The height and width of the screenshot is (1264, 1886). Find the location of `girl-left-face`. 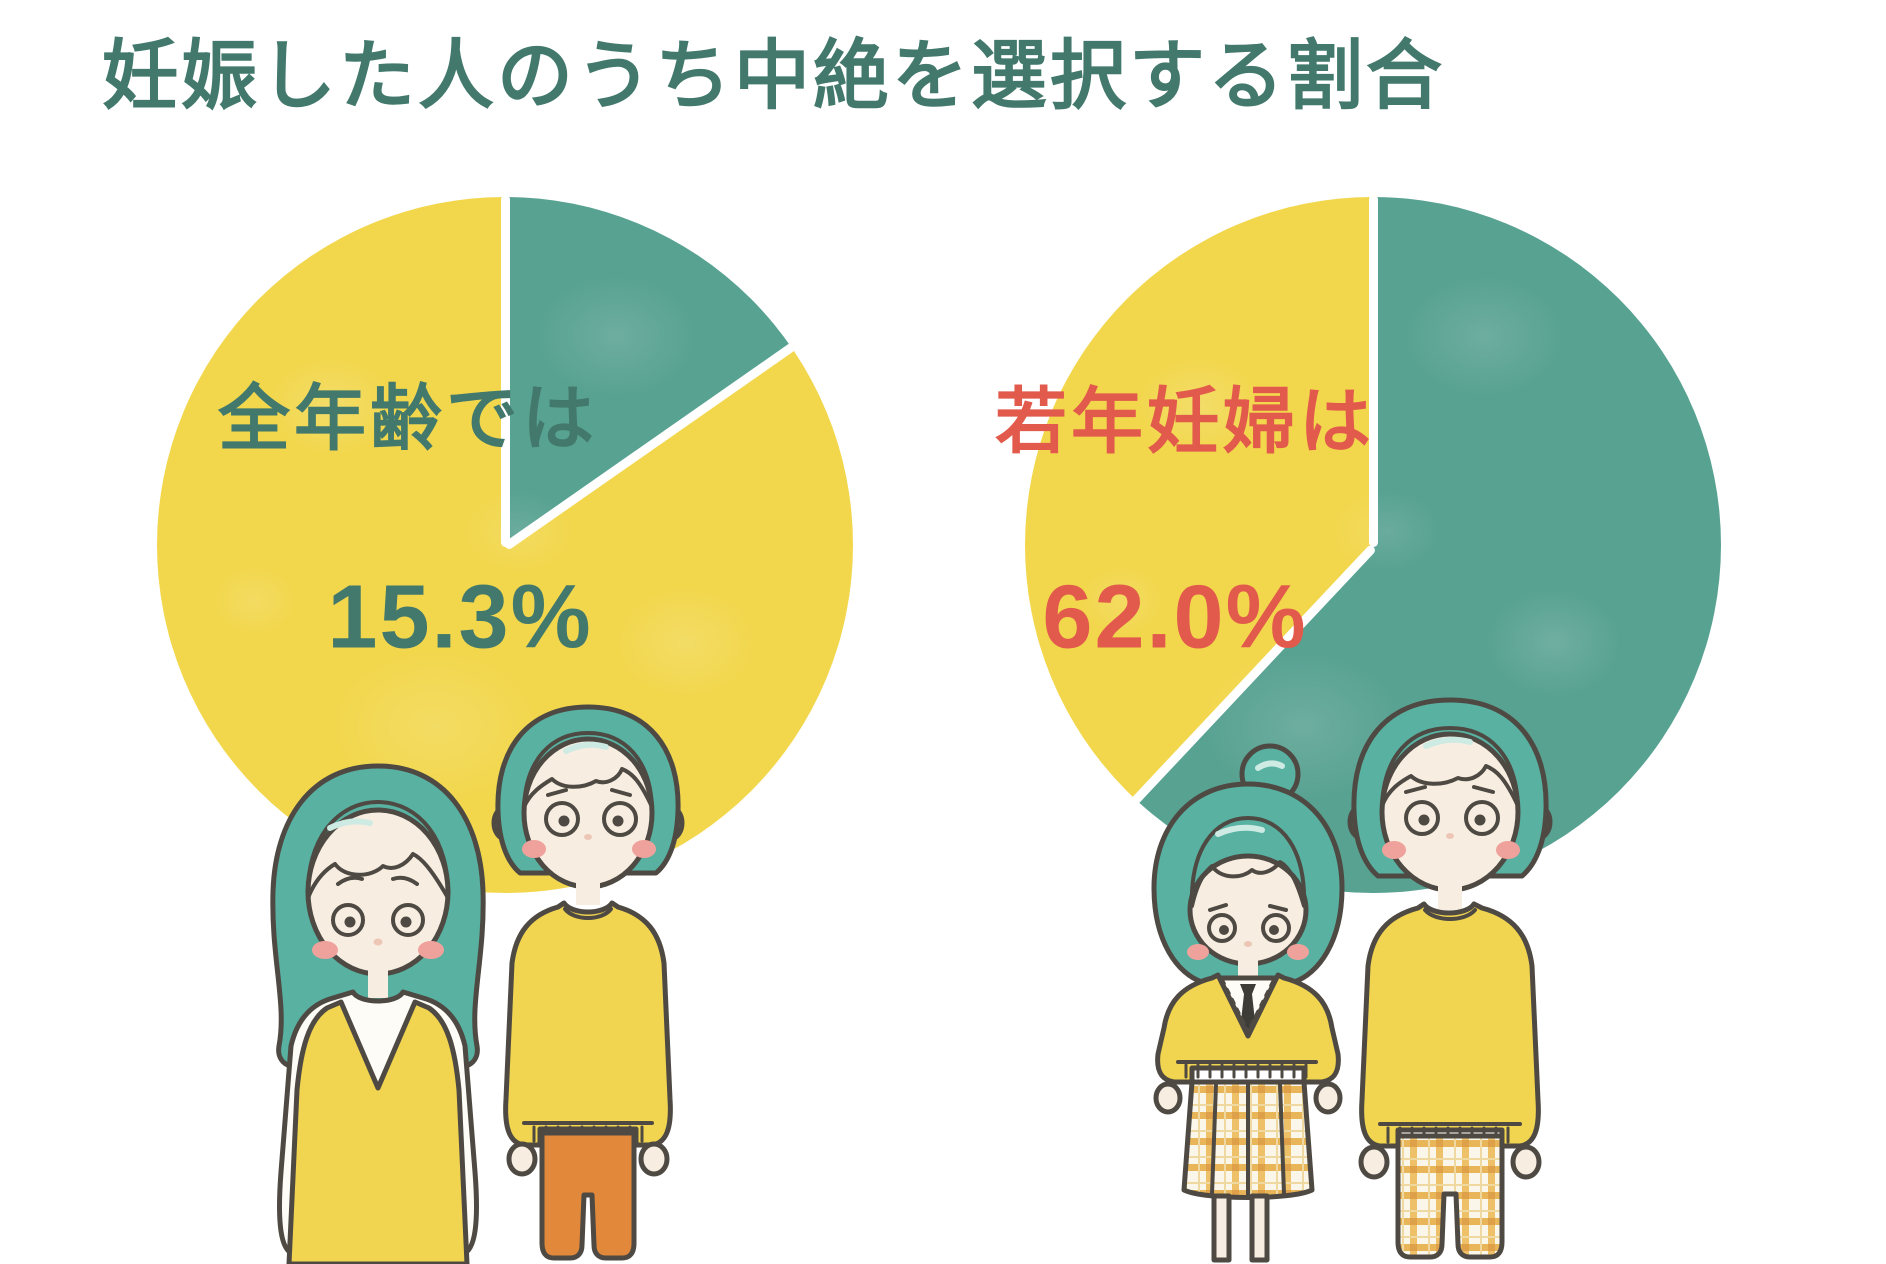

girl-left-face is located at coordinates (378, 888).